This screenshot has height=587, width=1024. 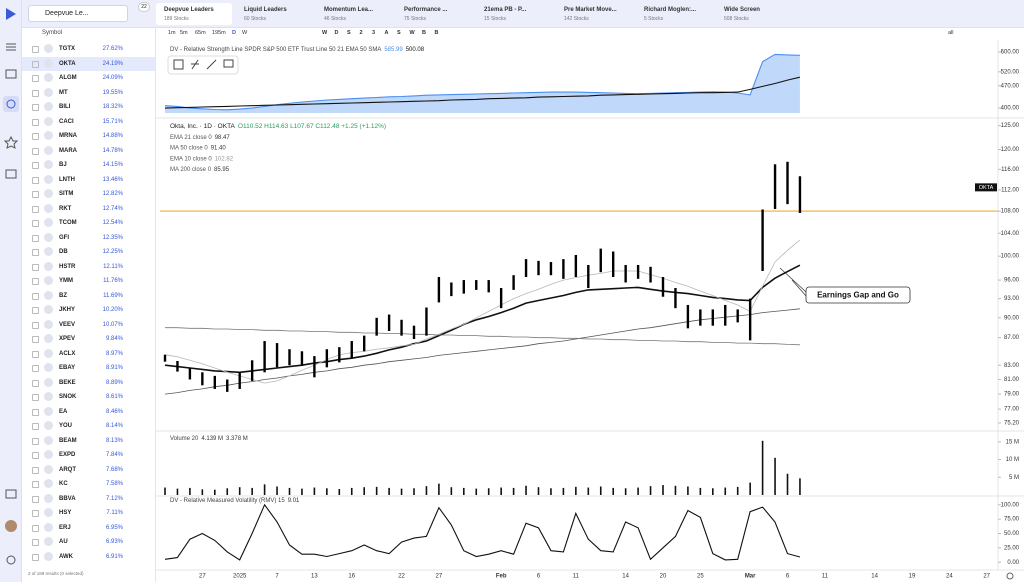 I want to click on watchlist-row: BEKE 8.89%, so click(x=88, y=383).